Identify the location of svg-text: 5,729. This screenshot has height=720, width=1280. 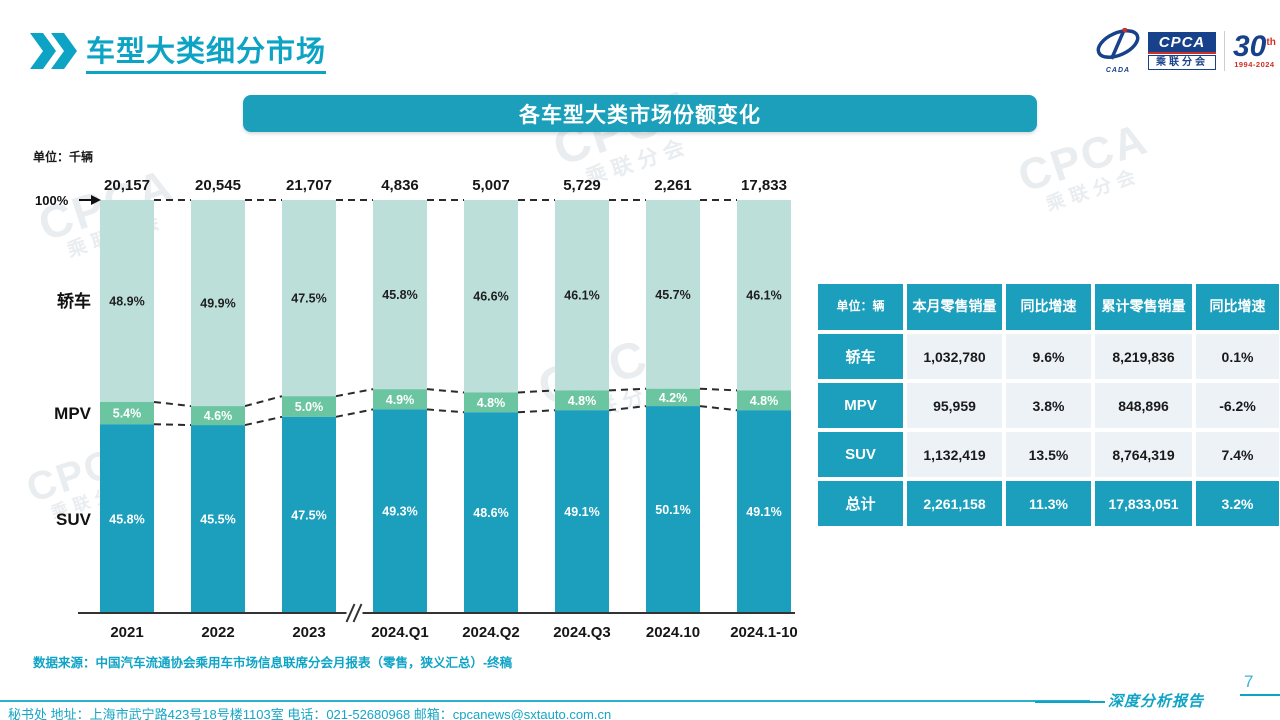
(582, 185).